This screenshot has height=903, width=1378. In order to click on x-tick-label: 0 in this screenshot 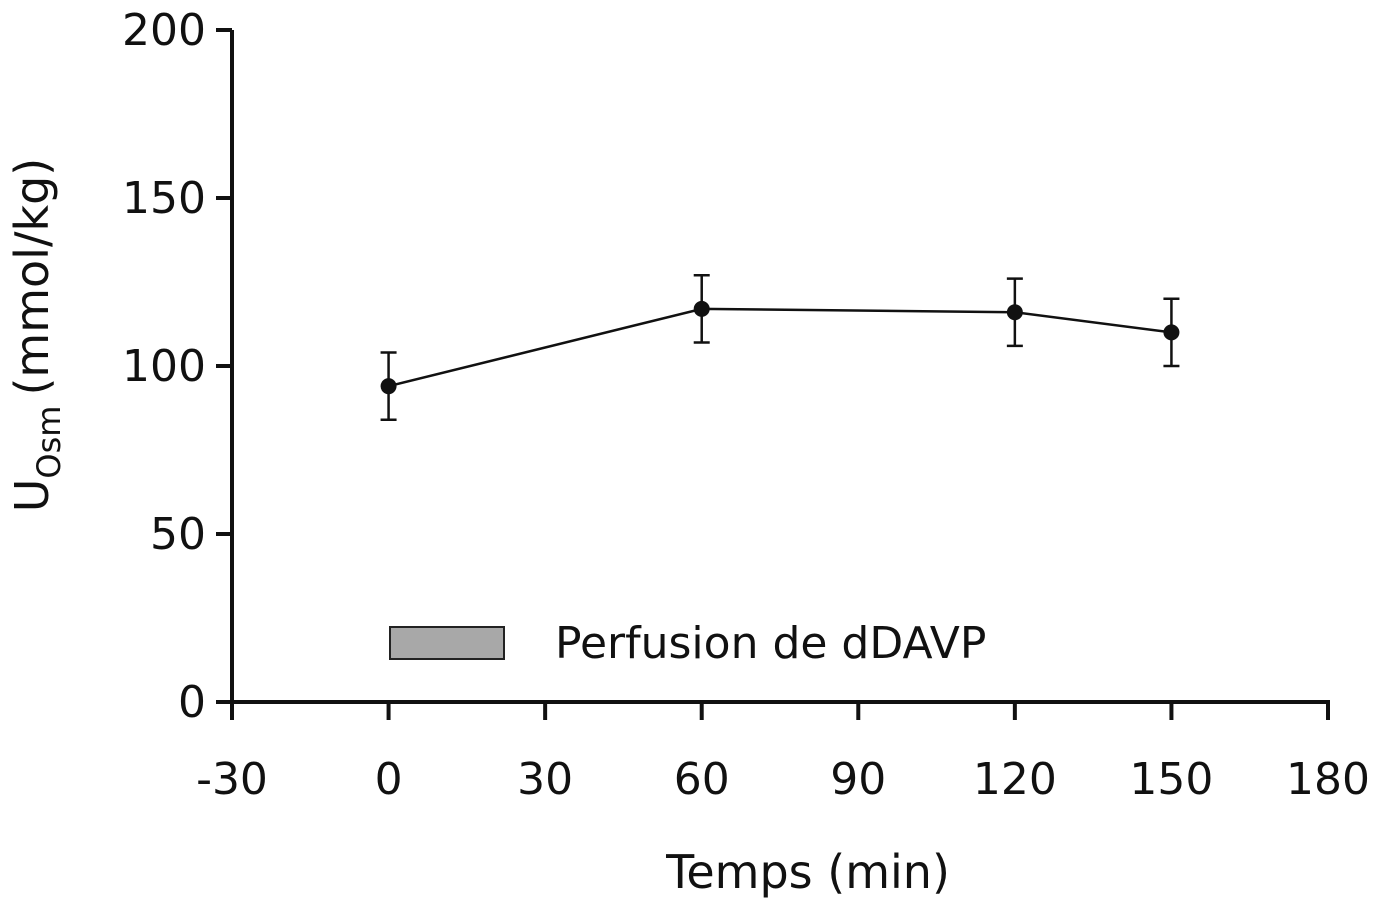, I will do `click(389, 779)`.